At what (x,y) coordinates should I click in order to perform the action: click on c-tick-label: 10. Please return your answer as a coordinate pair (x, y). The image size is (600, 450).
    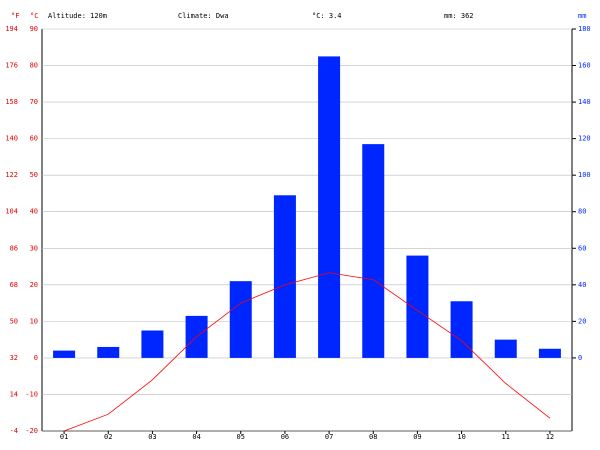
    Looking at the image, I should click on (34, 321).